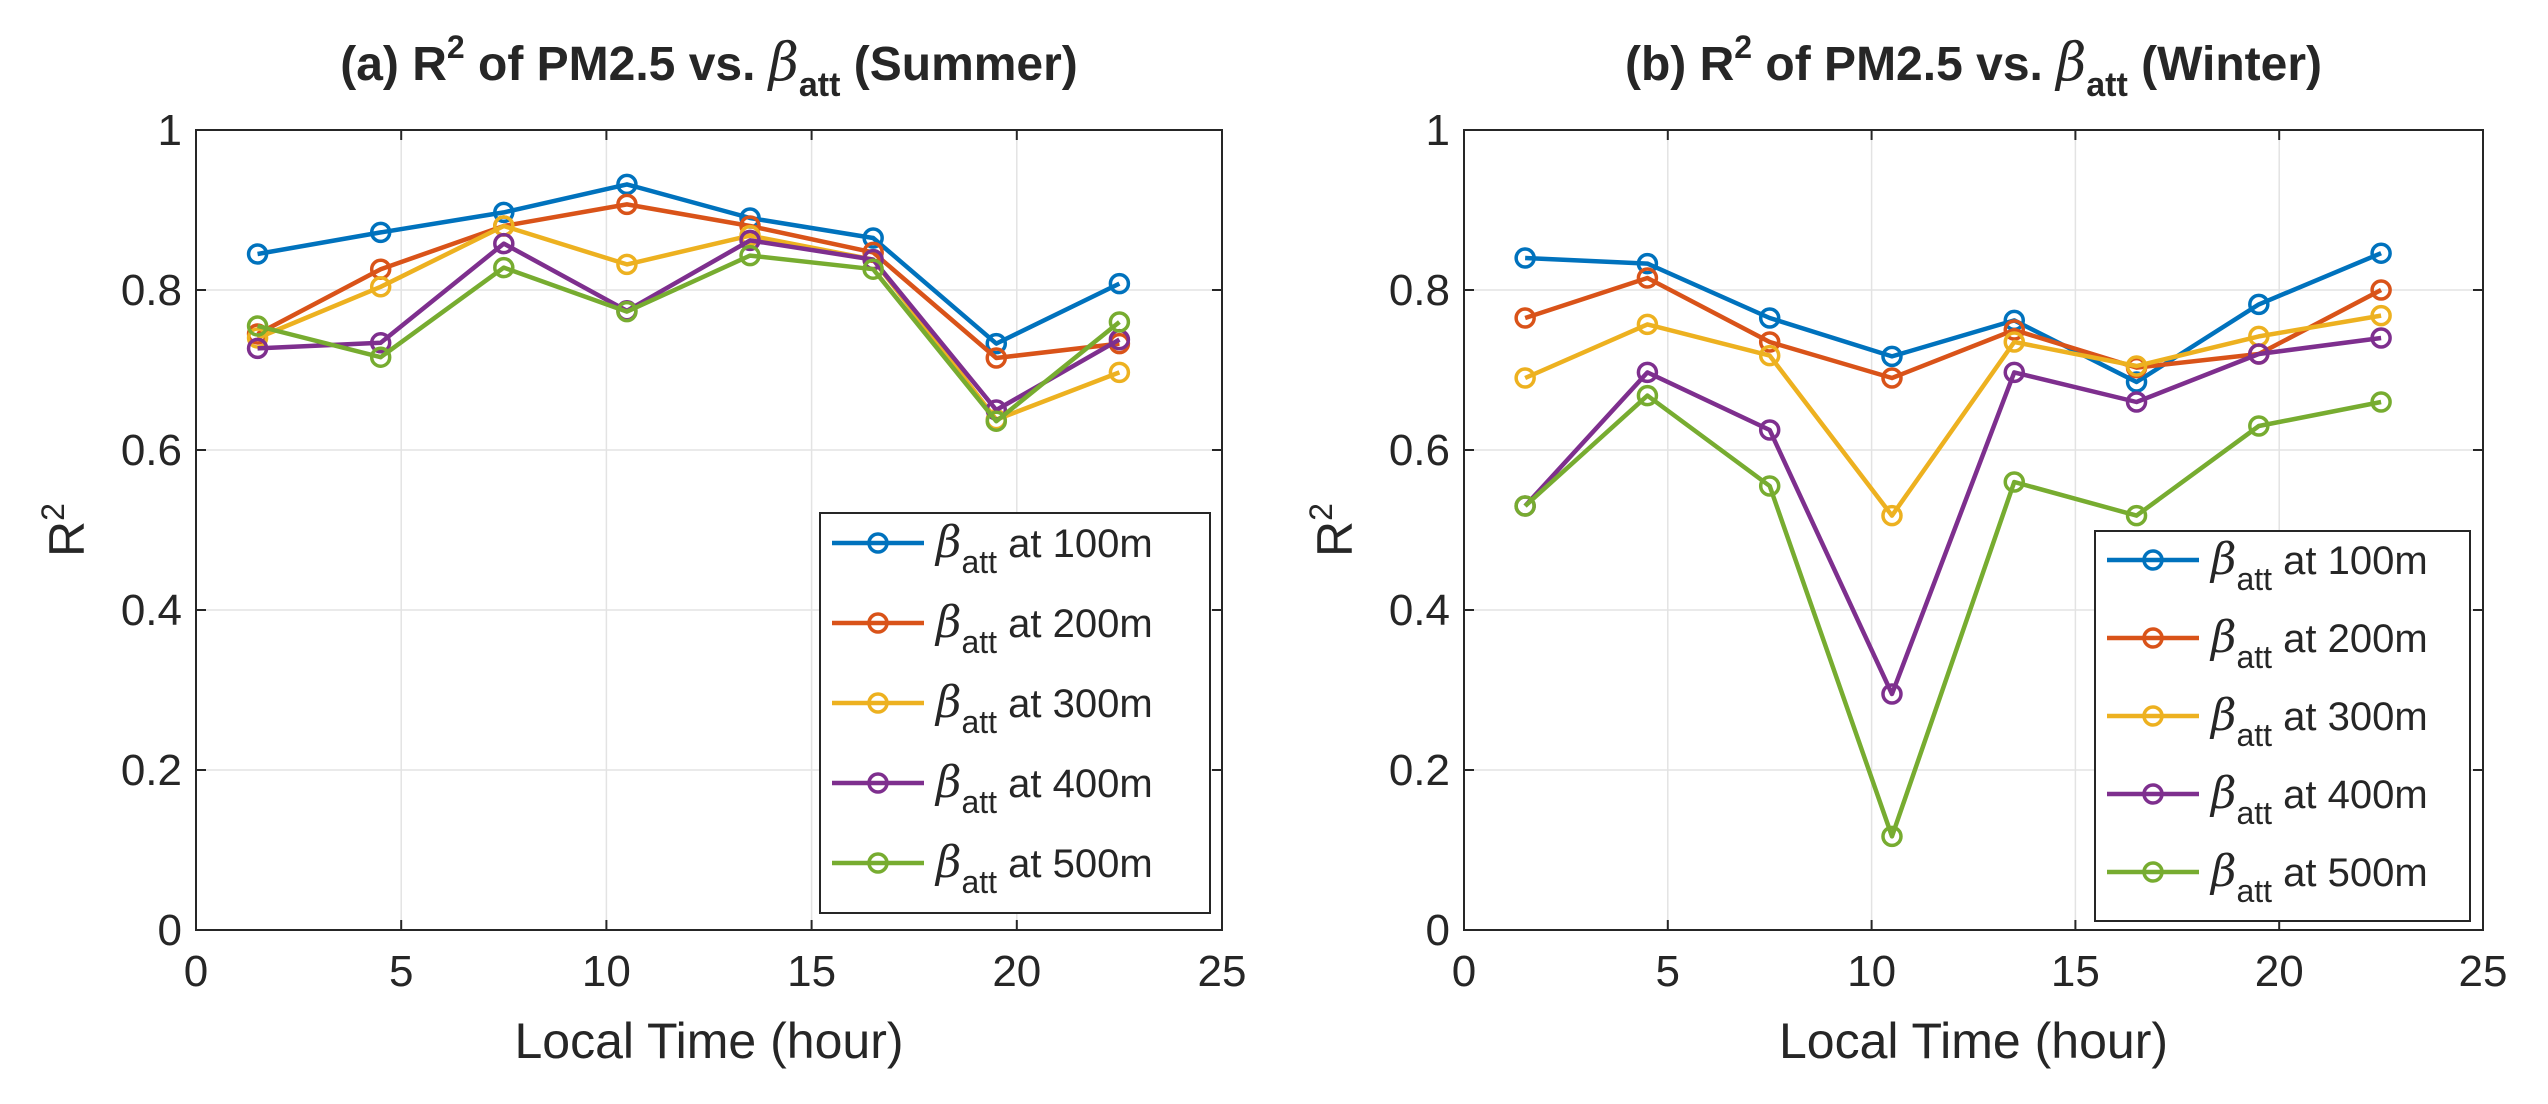  Describe the element at coordinates (606, 971) in the screenshot. I see `x-tick-label: 10` at that location.